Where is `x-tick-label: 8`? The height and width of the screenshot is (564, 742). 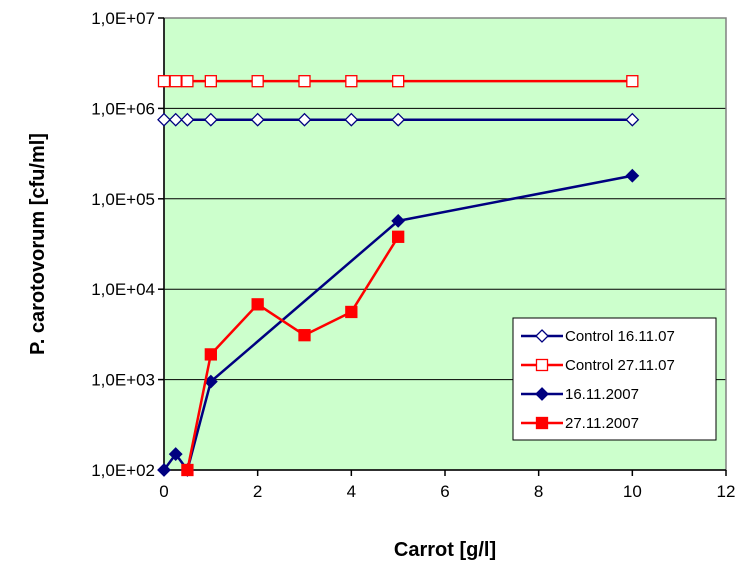
x-tick-label: 8 is located at coordinates (538, 491).